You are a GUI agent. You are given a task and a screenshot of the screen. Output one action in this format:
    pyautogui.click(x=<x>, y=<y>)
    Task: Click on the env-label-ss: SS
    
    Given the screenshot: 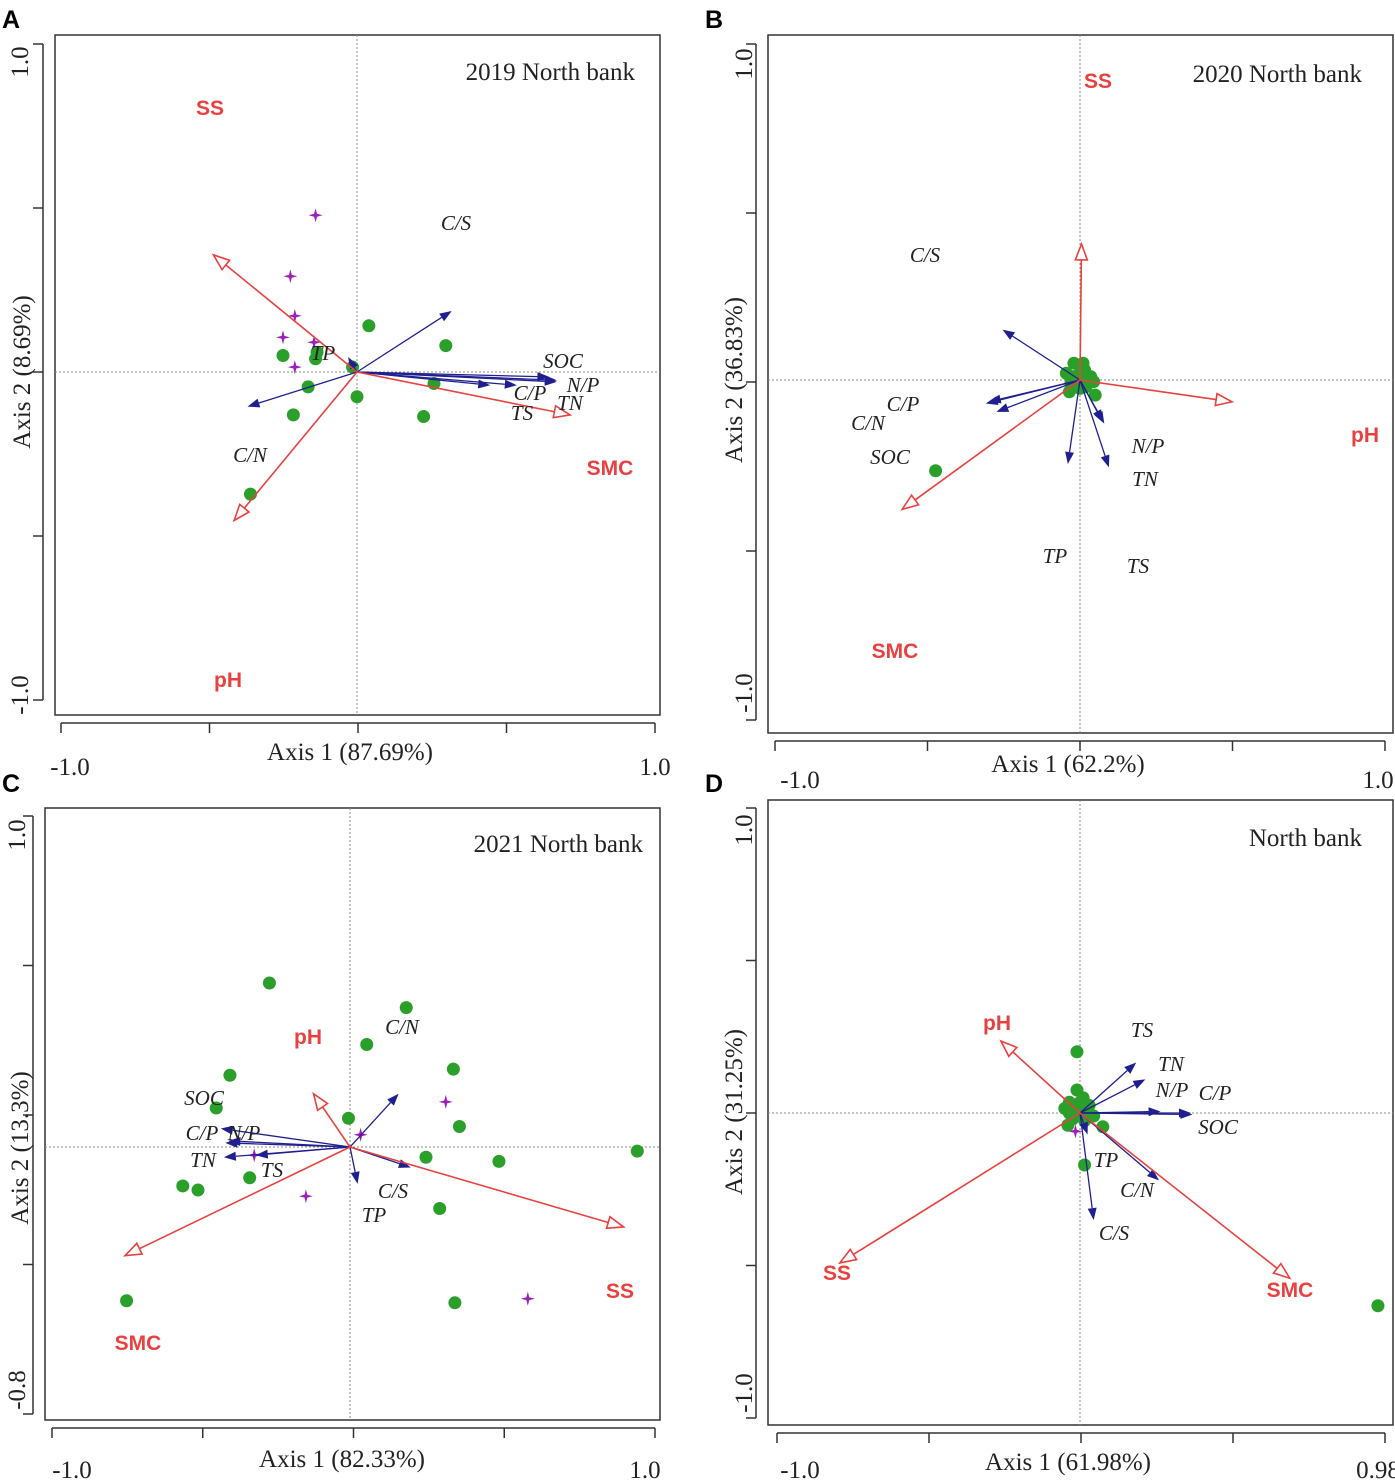 What is the action you would take?
    pyautogui.click(x=210, y=108)
    